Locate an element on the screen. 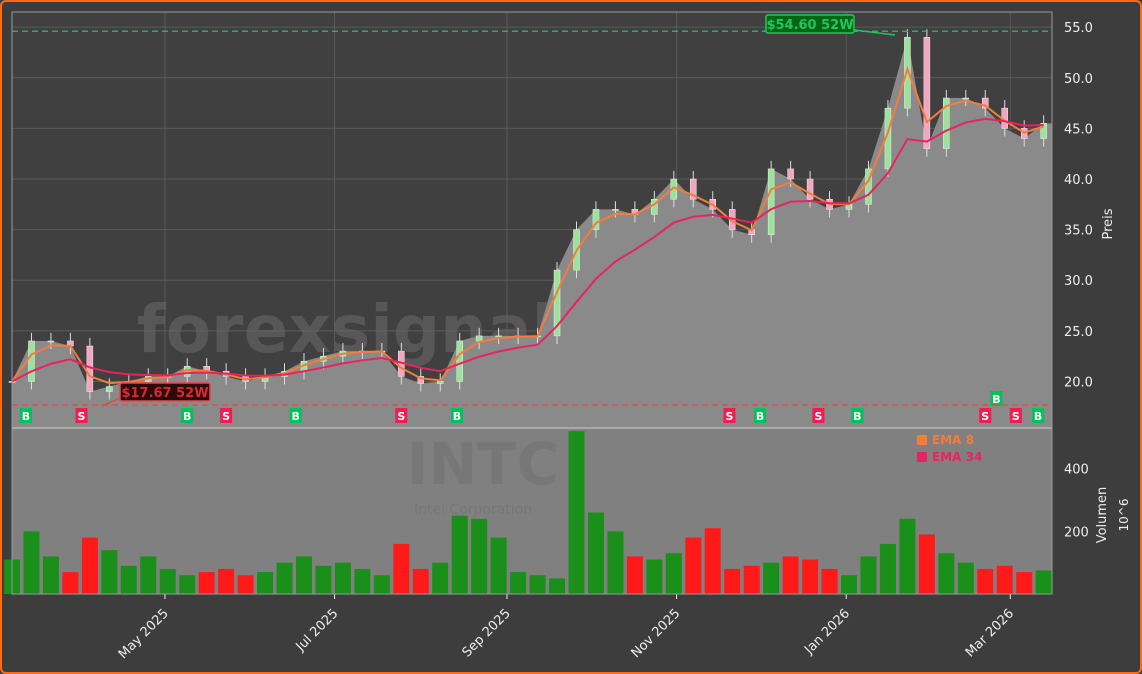 The width and height of the screenshot is (1142, 674). watermark-ticker: INTC is located at coordinates (483, 464).